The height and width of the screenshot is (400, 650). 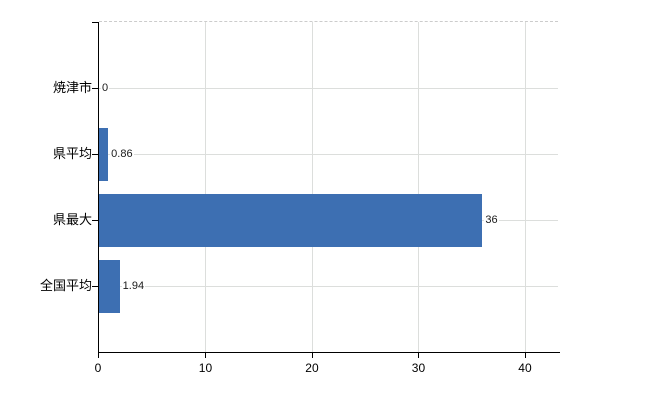 I want to click on bar-value-label: 0.86, so click(x=122, y=154).